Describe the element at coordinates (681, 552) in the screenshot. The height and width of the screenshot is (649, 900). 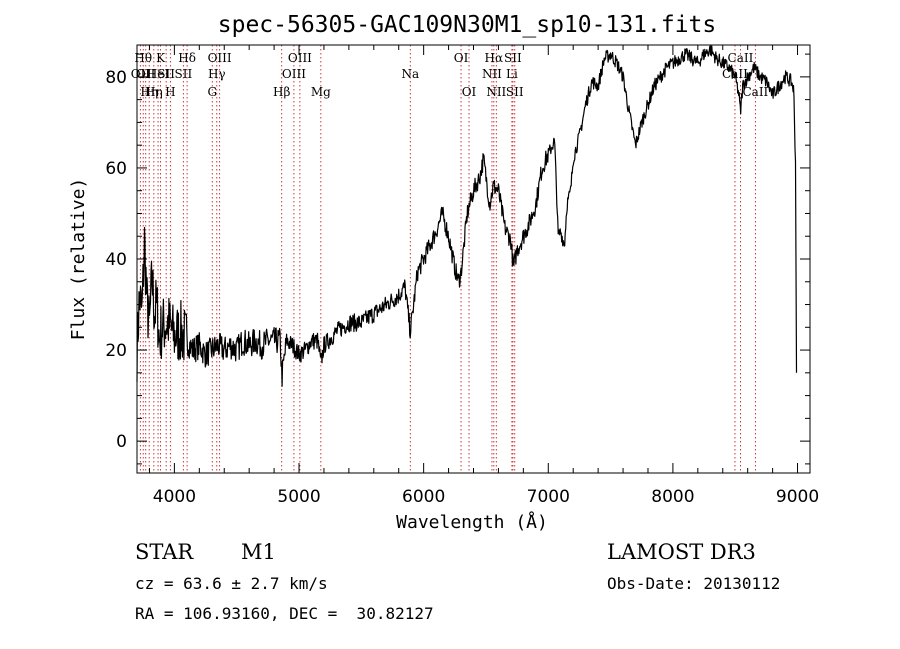
I see `survey-name: LAMOST DR3` at that location.